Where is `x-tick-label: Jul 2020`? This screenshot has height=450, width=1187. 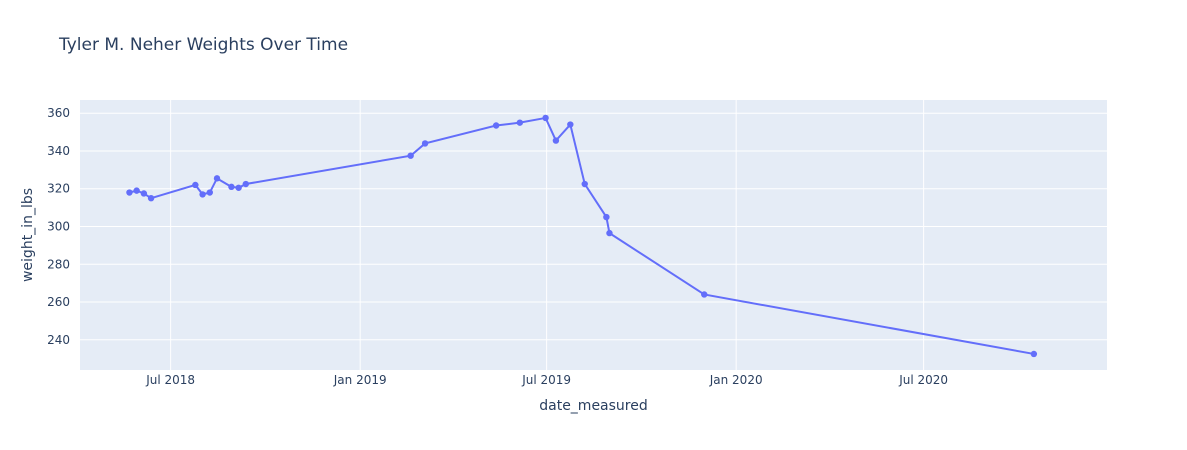 x-tick-label: Jul 2020 is located at coordinates (923, 380).